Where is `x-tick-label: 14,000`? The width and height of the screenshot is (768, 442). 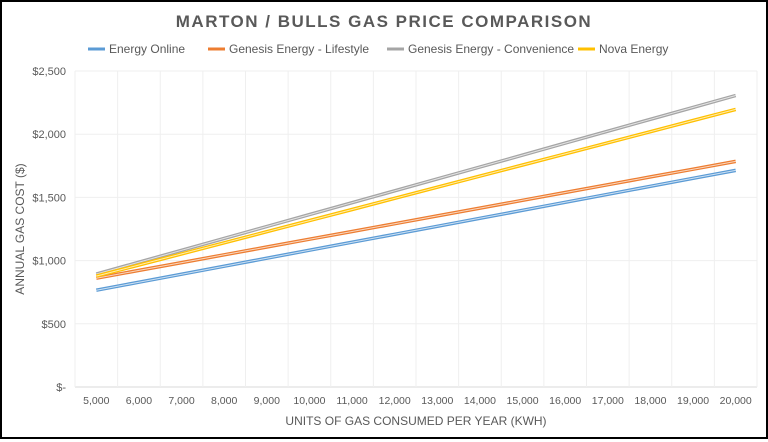 x-tick-label: 14,000 is located at coordinates (480, 401).